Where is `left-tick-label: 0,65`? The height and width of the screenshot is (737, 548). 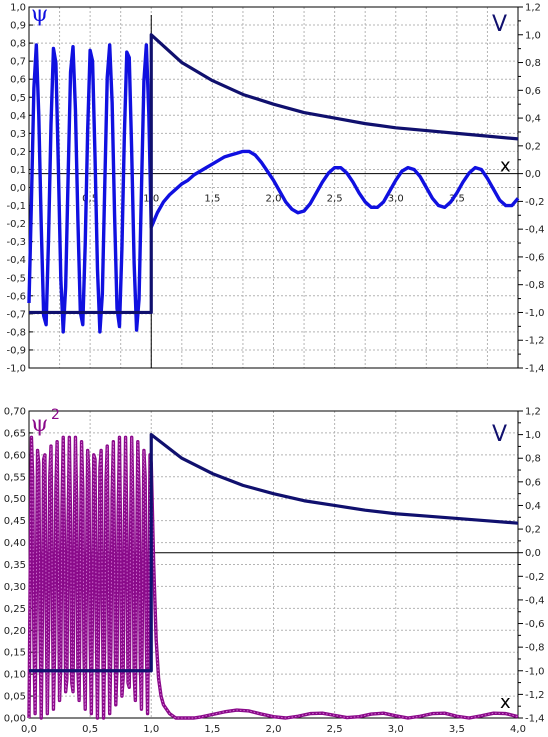
left-tick-label: 0,65 is located at coordinates (15, 433).